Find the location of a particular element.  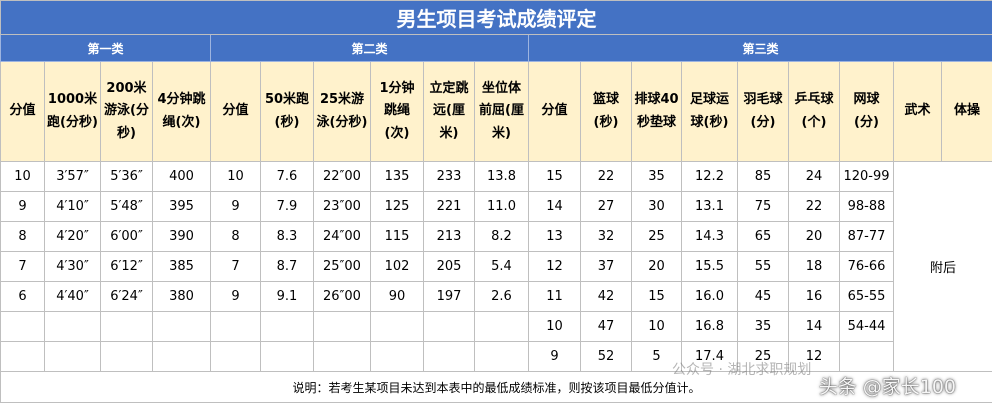

header-cat1-3: 4分钟跳绳(次) is located at coordinates (181, 111).